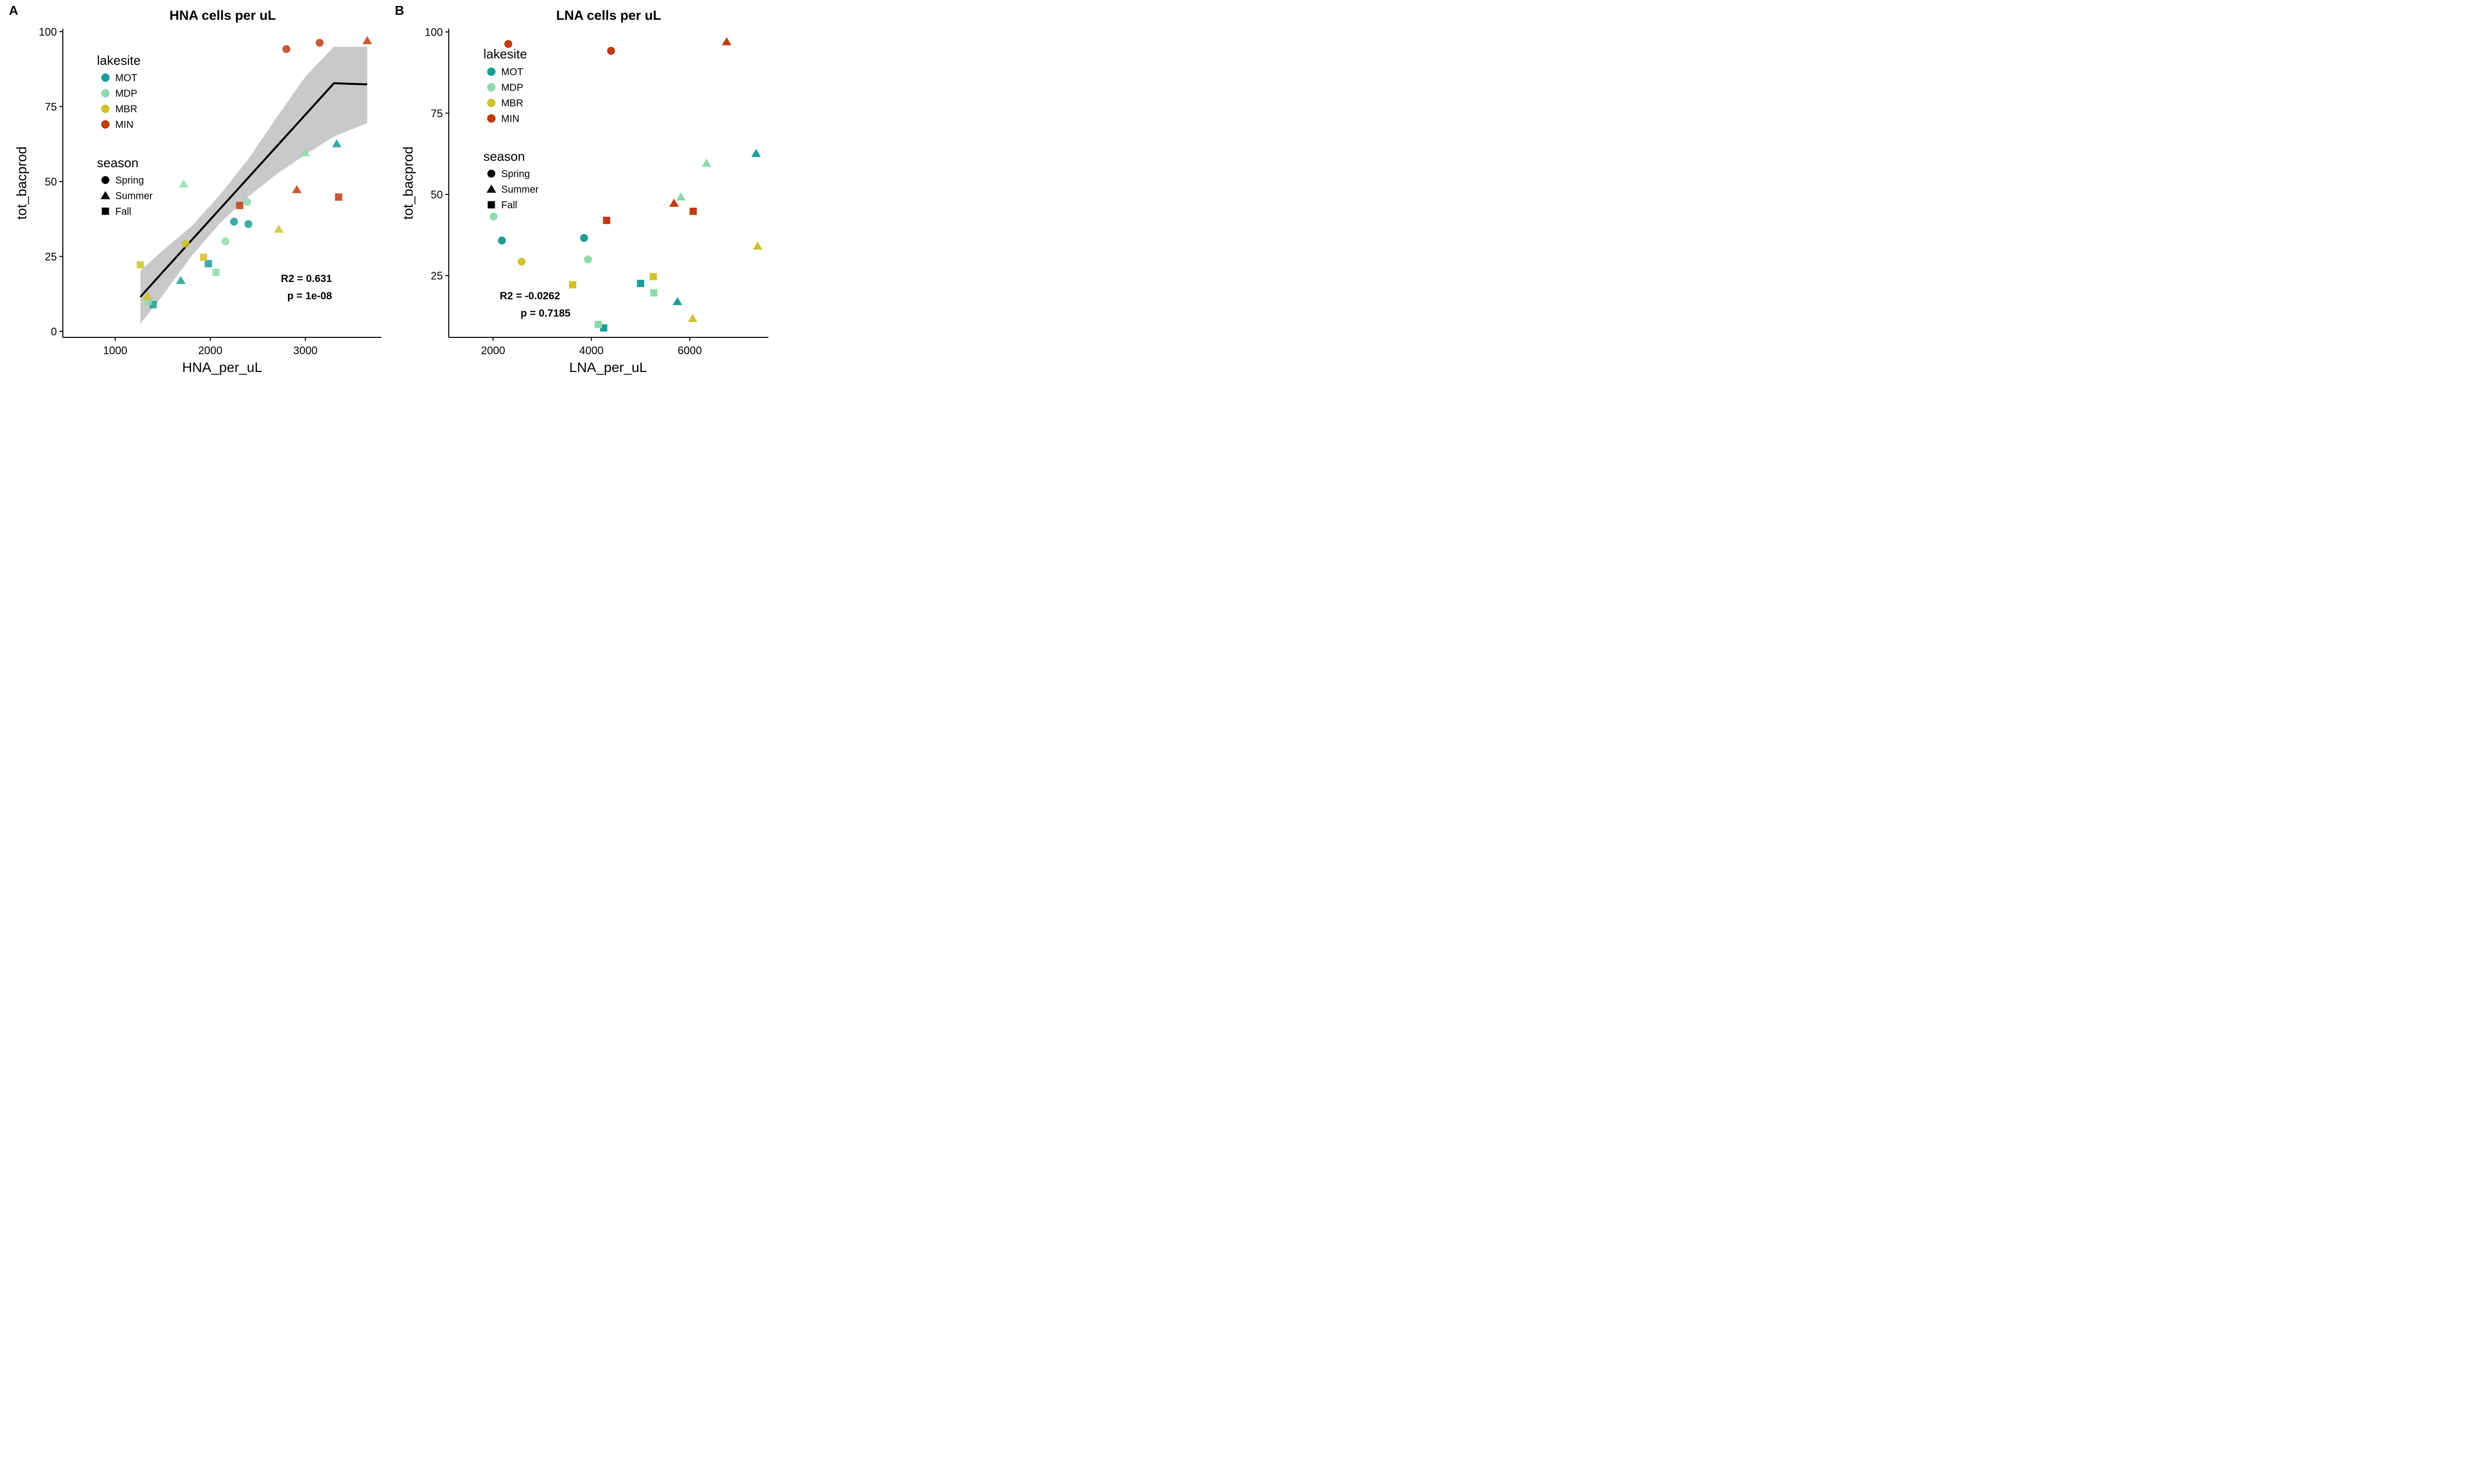 The height and width of the screenshot is (1484, 2474). Describe the element at coordinates (14, 10) in the screenshot. I see `panel-a-letter: A` at that location.